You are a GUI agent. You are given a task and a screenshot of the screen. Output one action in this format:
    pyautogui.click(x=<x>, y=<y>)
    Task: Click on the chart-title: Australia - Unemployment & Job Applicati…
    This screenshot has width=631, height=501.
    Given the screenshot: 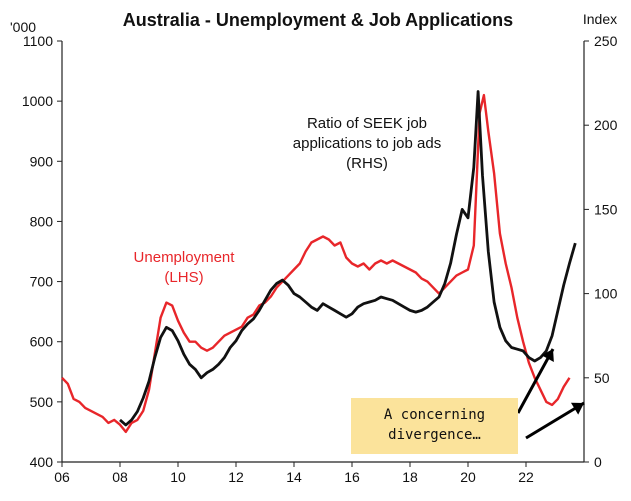 What is the action you would take?
    pyautogui.click(x=318, y=20)
    